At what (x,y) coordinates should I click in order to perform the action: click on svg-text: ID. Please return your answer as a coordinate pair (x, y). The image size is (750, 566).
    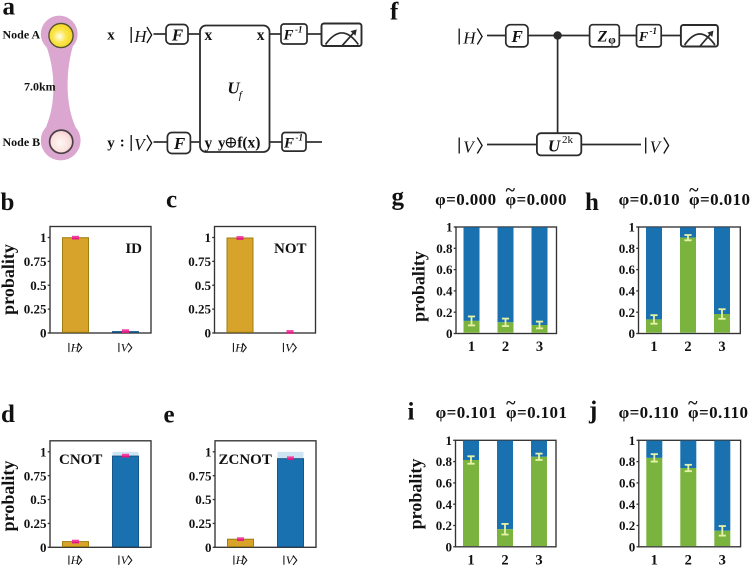
    Looking at the image, I should click on (133, 249).